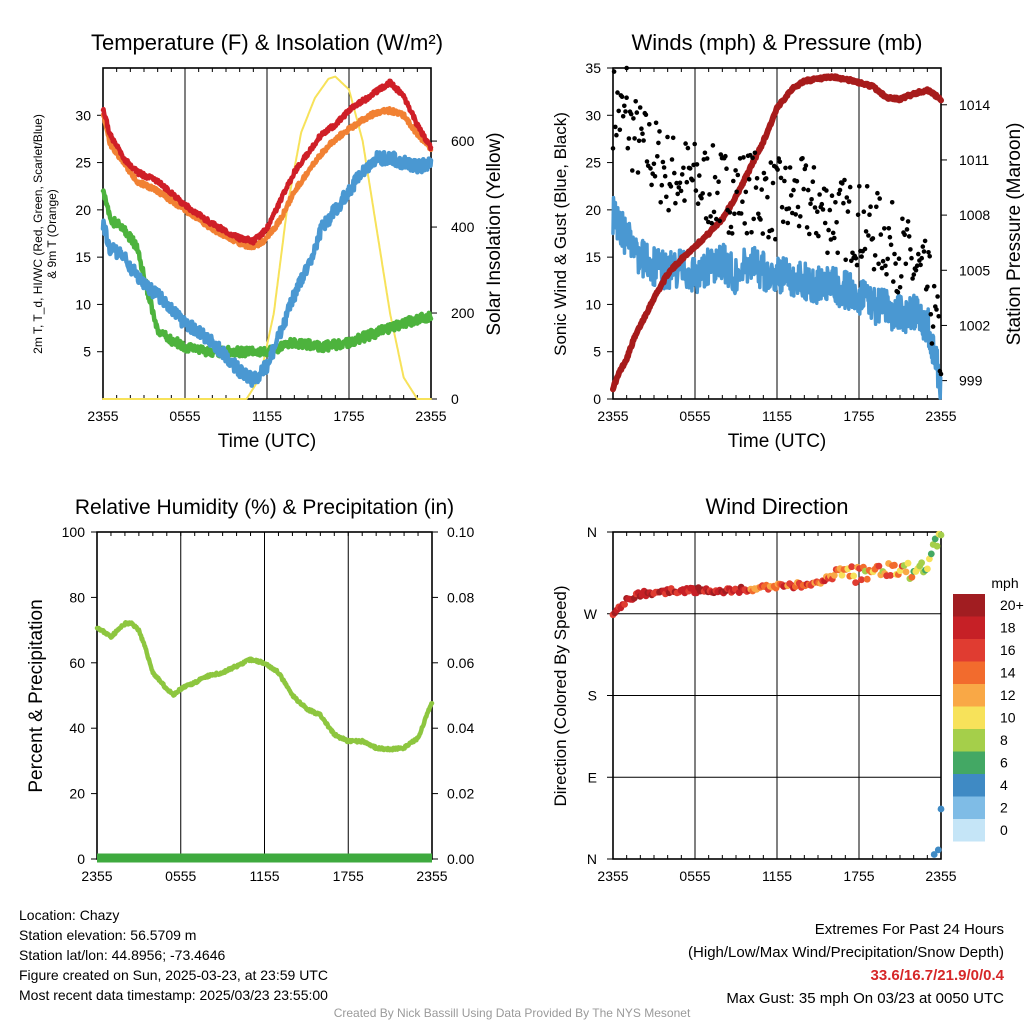  What do you see at coordinates (267, 416) in the screenshot?
I see `x-tick-label: 1155` at bounding box center [267, 416].